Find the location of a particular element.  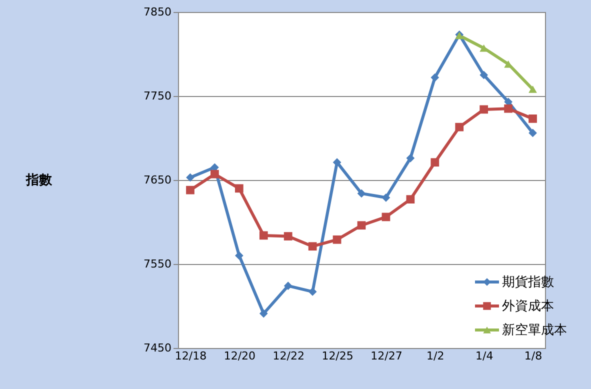

y-tick-label: 7550 is located at coordinates (158, 264).